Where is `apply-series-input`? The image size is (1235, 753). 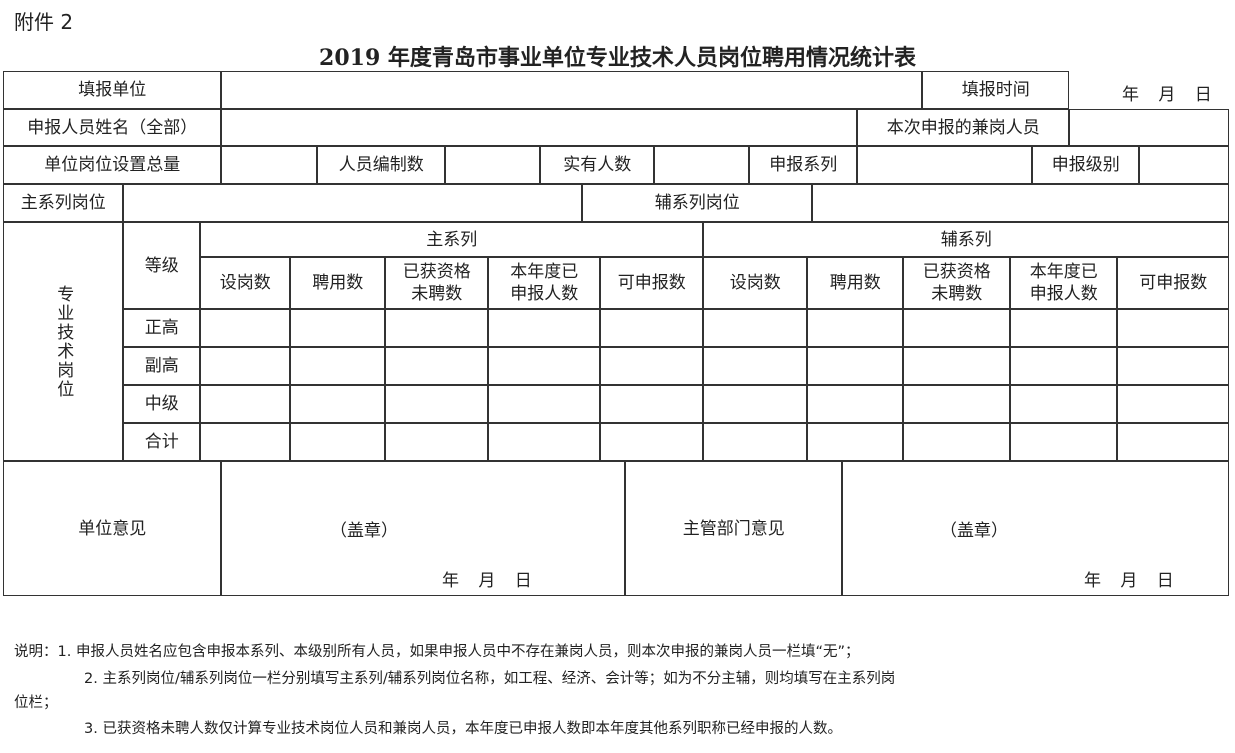 apply-series-input is located at coordinates (945, 165).